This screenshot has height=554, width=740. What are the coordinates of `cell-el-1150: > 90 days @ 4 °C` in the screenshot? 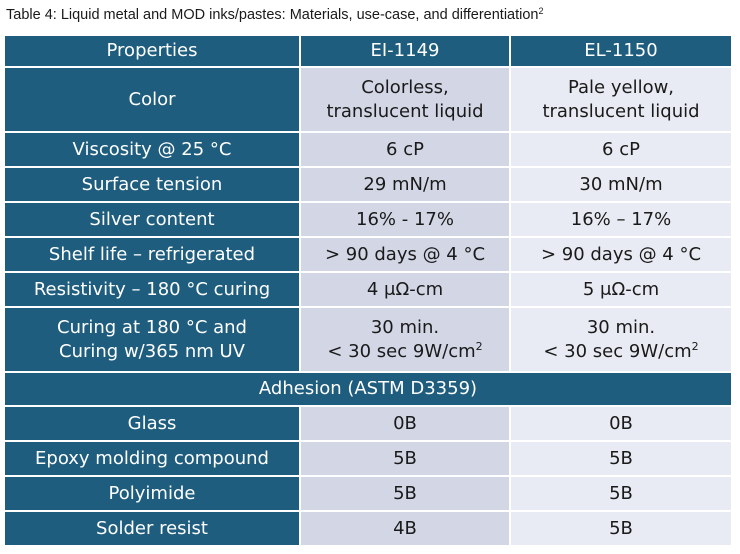 It's located at (621, 254).